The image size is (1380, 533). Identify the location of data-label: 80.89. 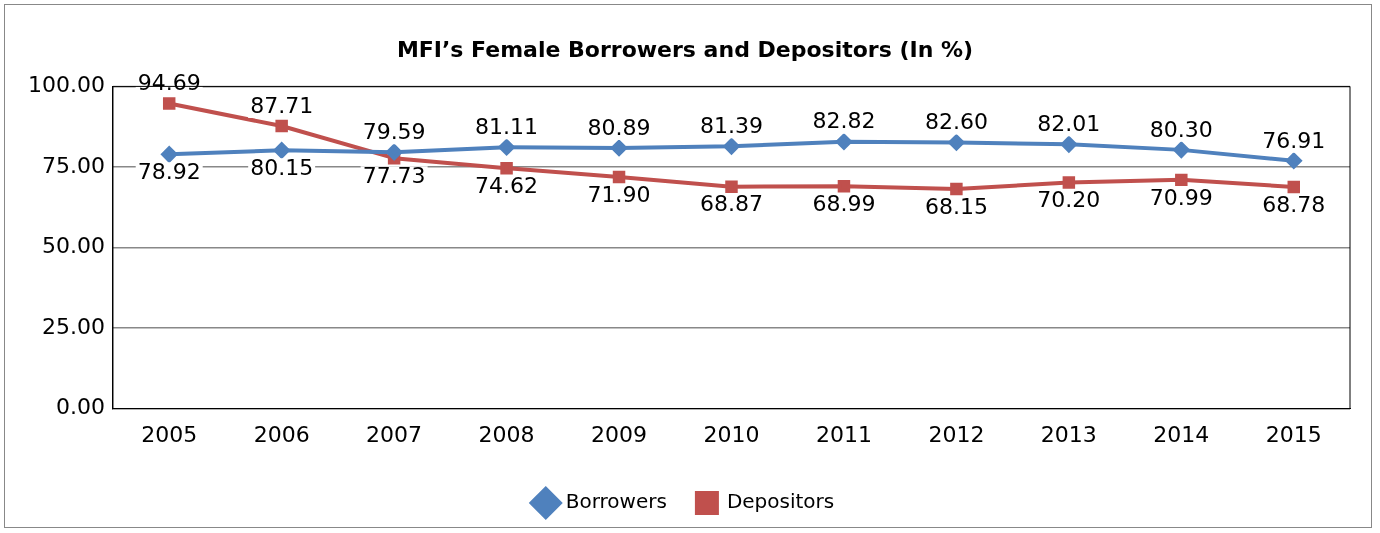
(619, 127).